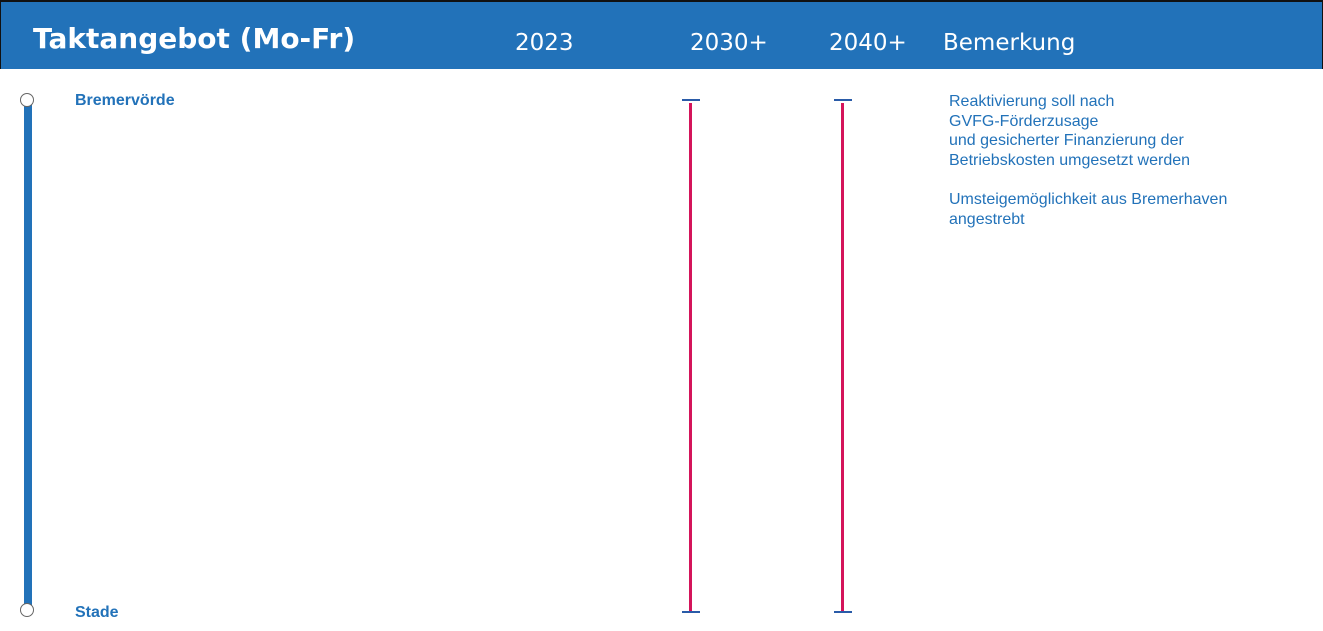 Image resolution: width=1323 pixels, height=631 pixels. I want to click on column-header-2040: 2040+, so click(868, 43).